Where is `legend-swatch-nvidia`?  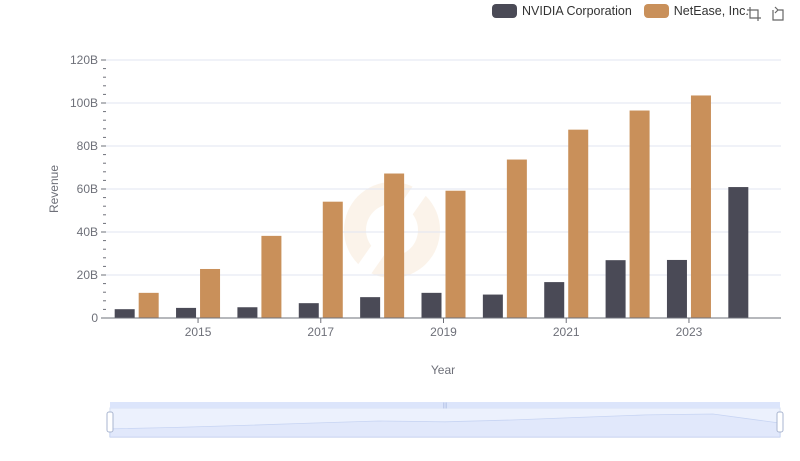
legend-swatch-nvidia is located at coordinates (504, 11).